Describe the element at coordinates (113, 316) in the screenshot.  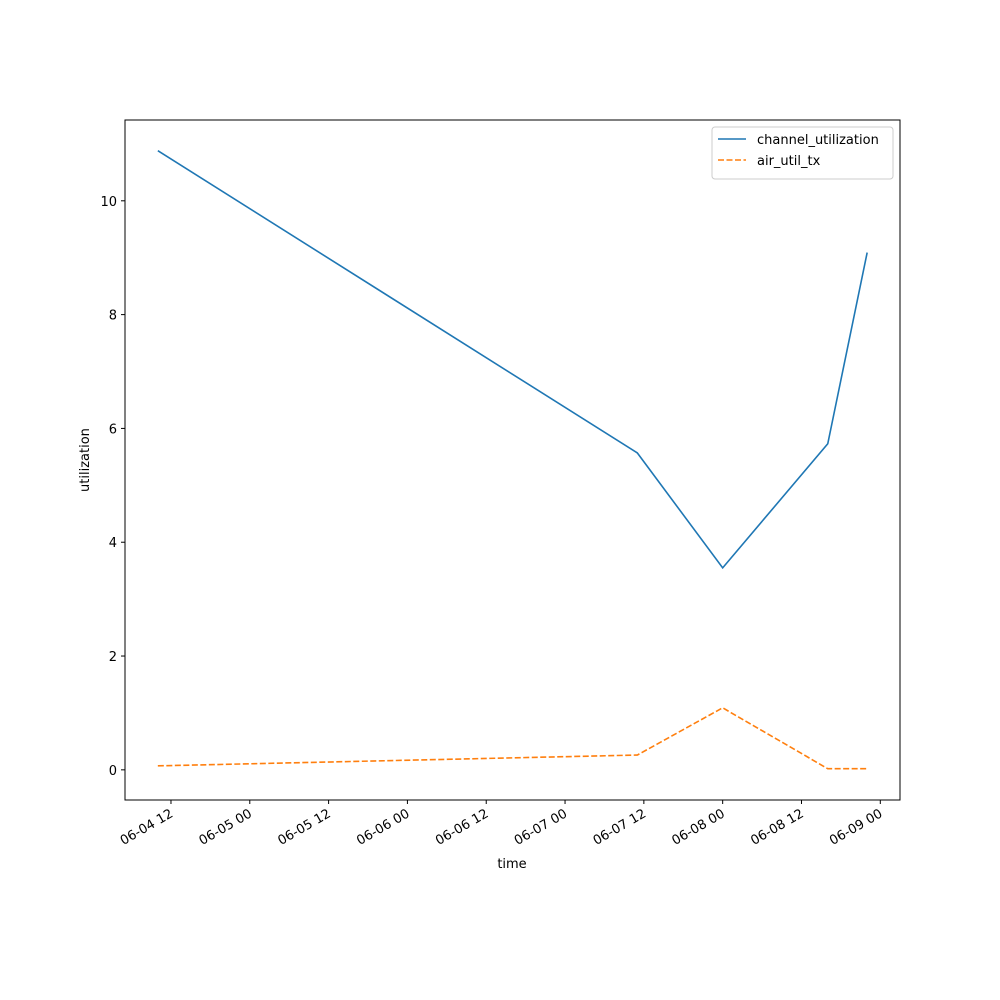
I see `y-tick-label: 8` at that location.